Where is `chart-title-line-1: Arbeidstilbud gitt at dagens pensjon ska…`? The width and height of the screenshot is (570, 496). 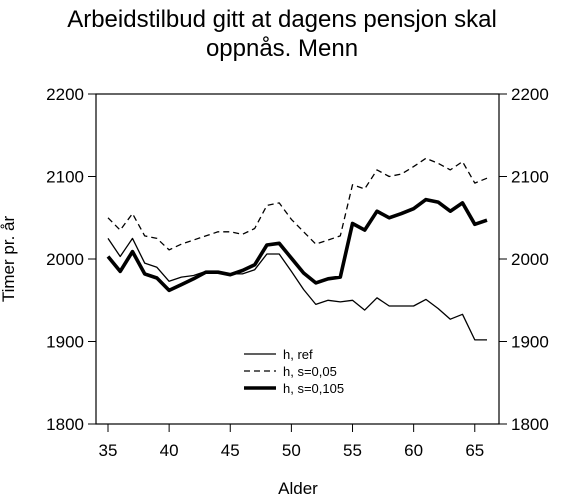
chart-title-line-1: Arbeidstilbud gitt at dagens pensjon ska… is located at coordinates (282, 19).